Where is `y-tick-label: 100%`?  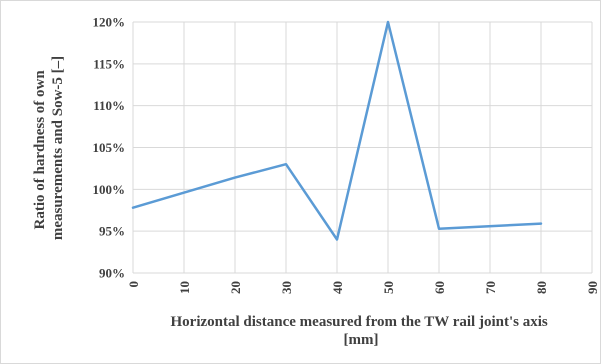 y-tick-label: 100% is located at coordinates (109, 189).